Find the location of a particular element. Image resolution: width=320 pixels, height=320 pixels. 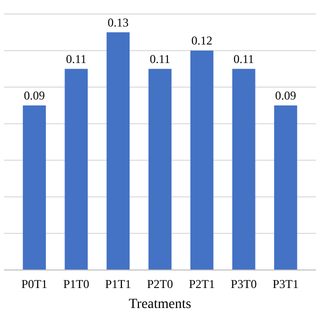

x-tick-label: P0T1 is located at coordinates (34, 284).